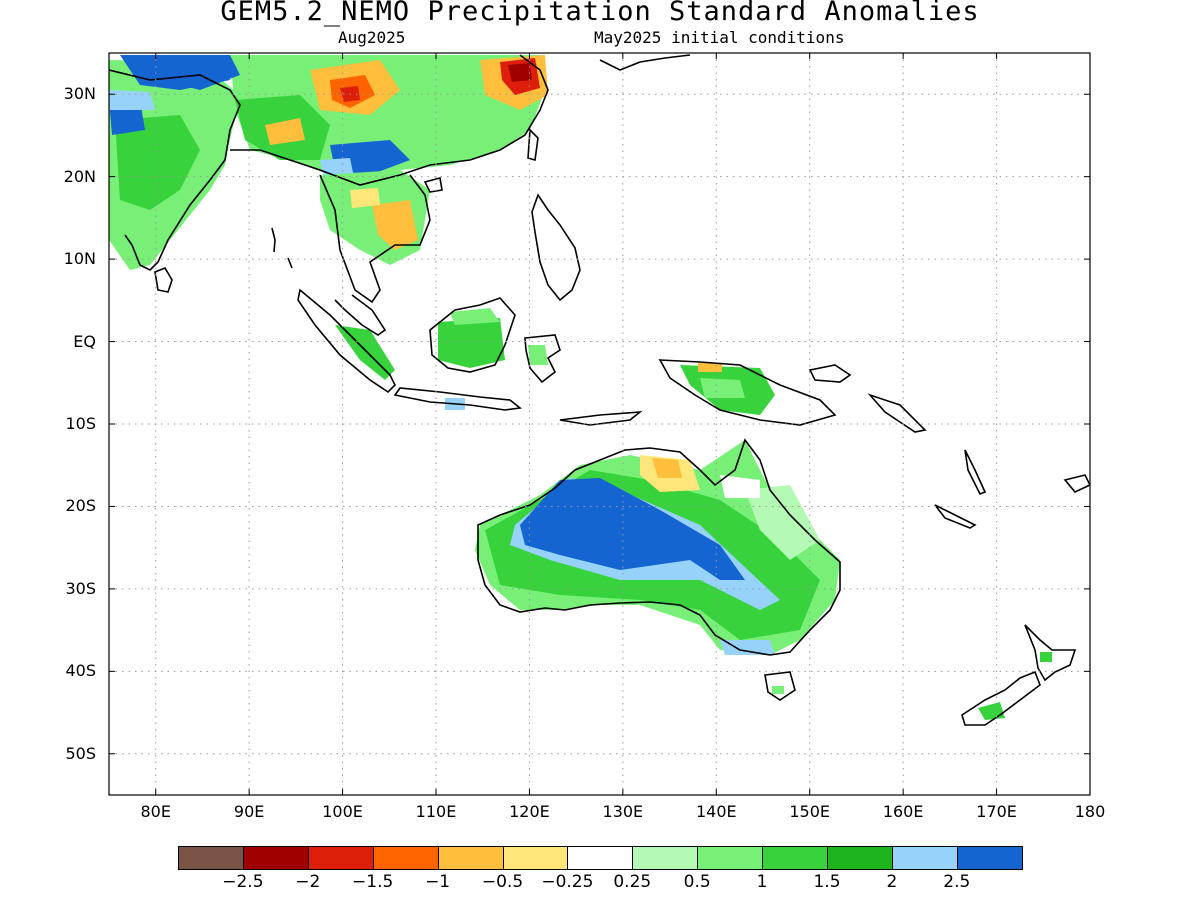 The image size is (1200, 900). What do you see at coordinates (782, 522) in the screenshot?
I see `anomaly-region-australia-light-ne` at bounding box center [782, 522].